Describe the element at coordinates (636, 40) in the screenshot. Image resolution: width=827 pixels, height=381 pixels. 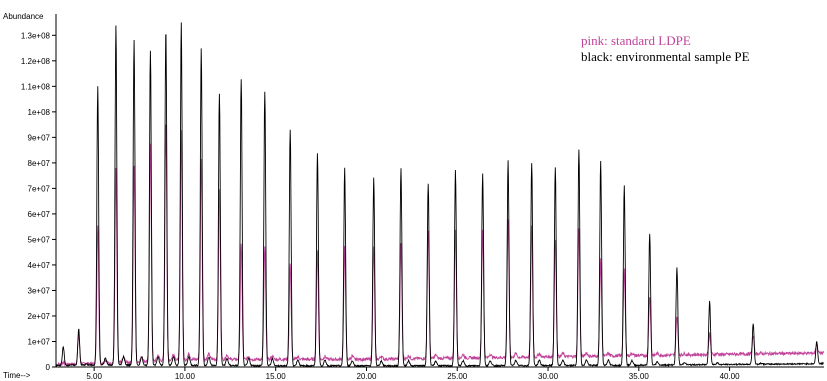
I see `legend-entry-standard-ldpe: pink: standard LDPE` at that location.